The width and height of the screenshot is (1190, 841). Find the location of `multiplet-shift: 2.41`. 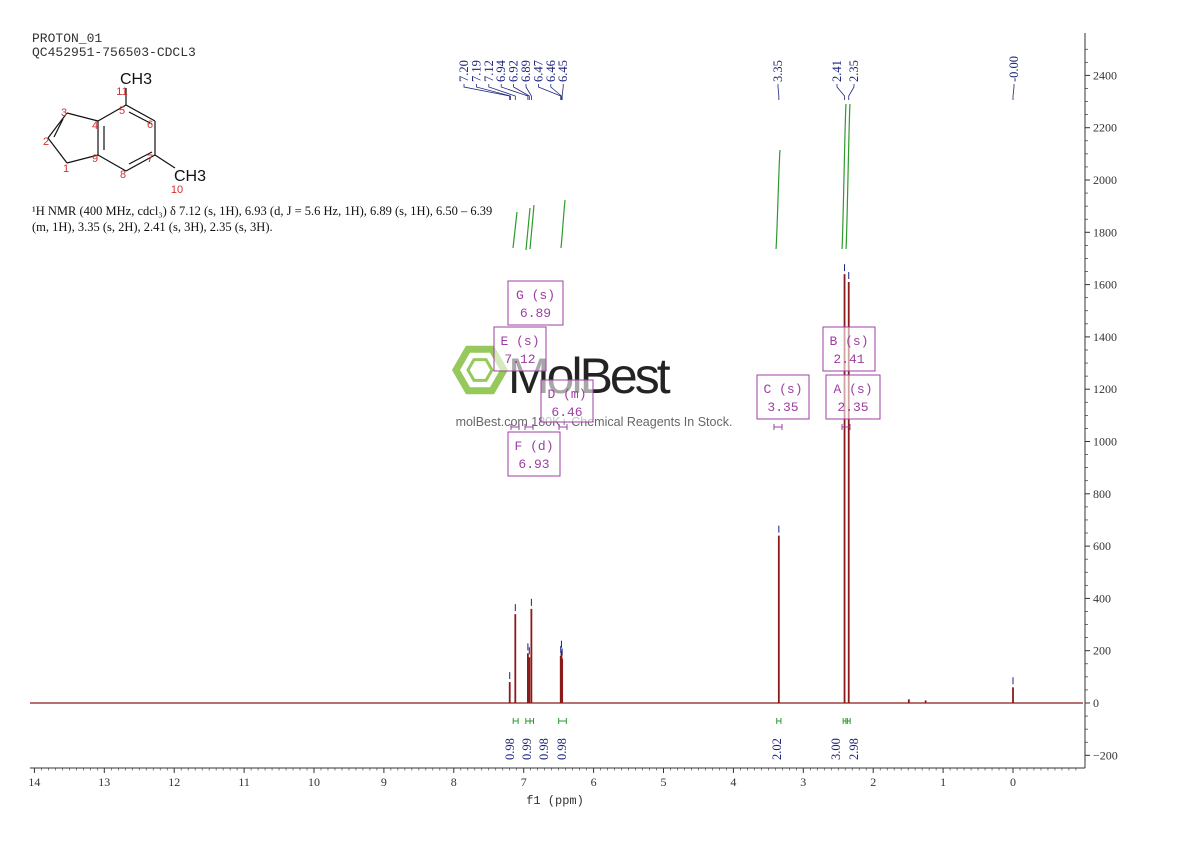

multiplet-shift: 2.41 is located at coordinates (848, 359).